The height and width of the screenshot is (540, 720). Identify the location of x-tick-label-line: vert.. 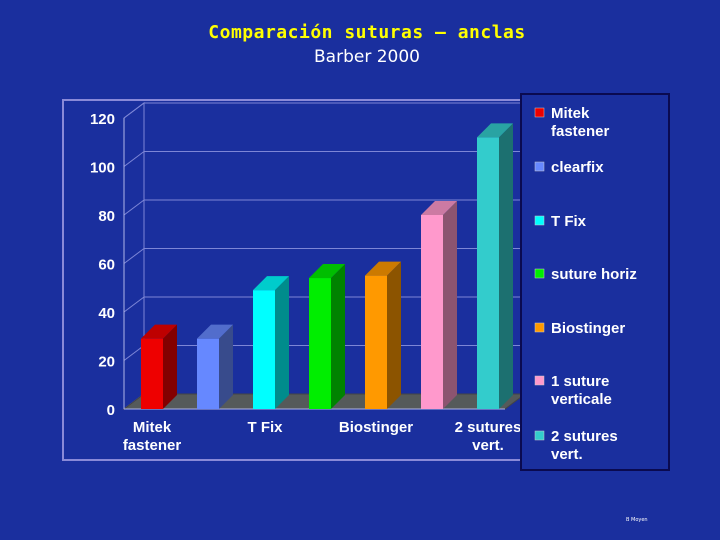
(488, 445).